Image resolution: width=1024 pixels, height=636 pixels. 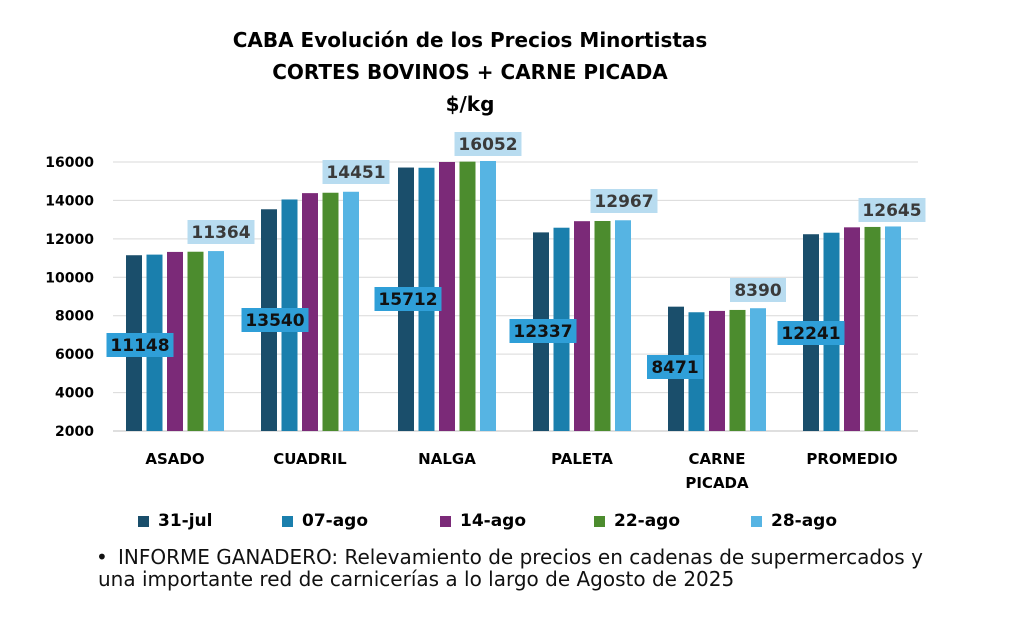 I want to click on data-label: 11148, so click(x=139, y=346).